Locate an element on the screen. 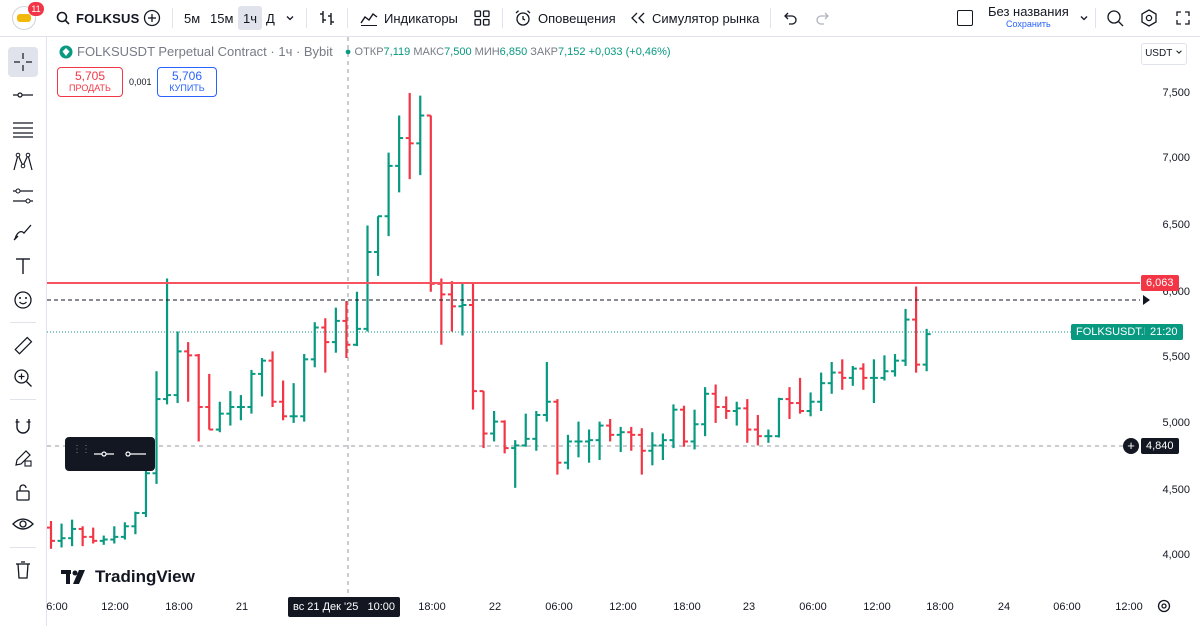 This screenshot has width=1200, height=626. low-value: 6,850 is located at coordinates (513, 51).